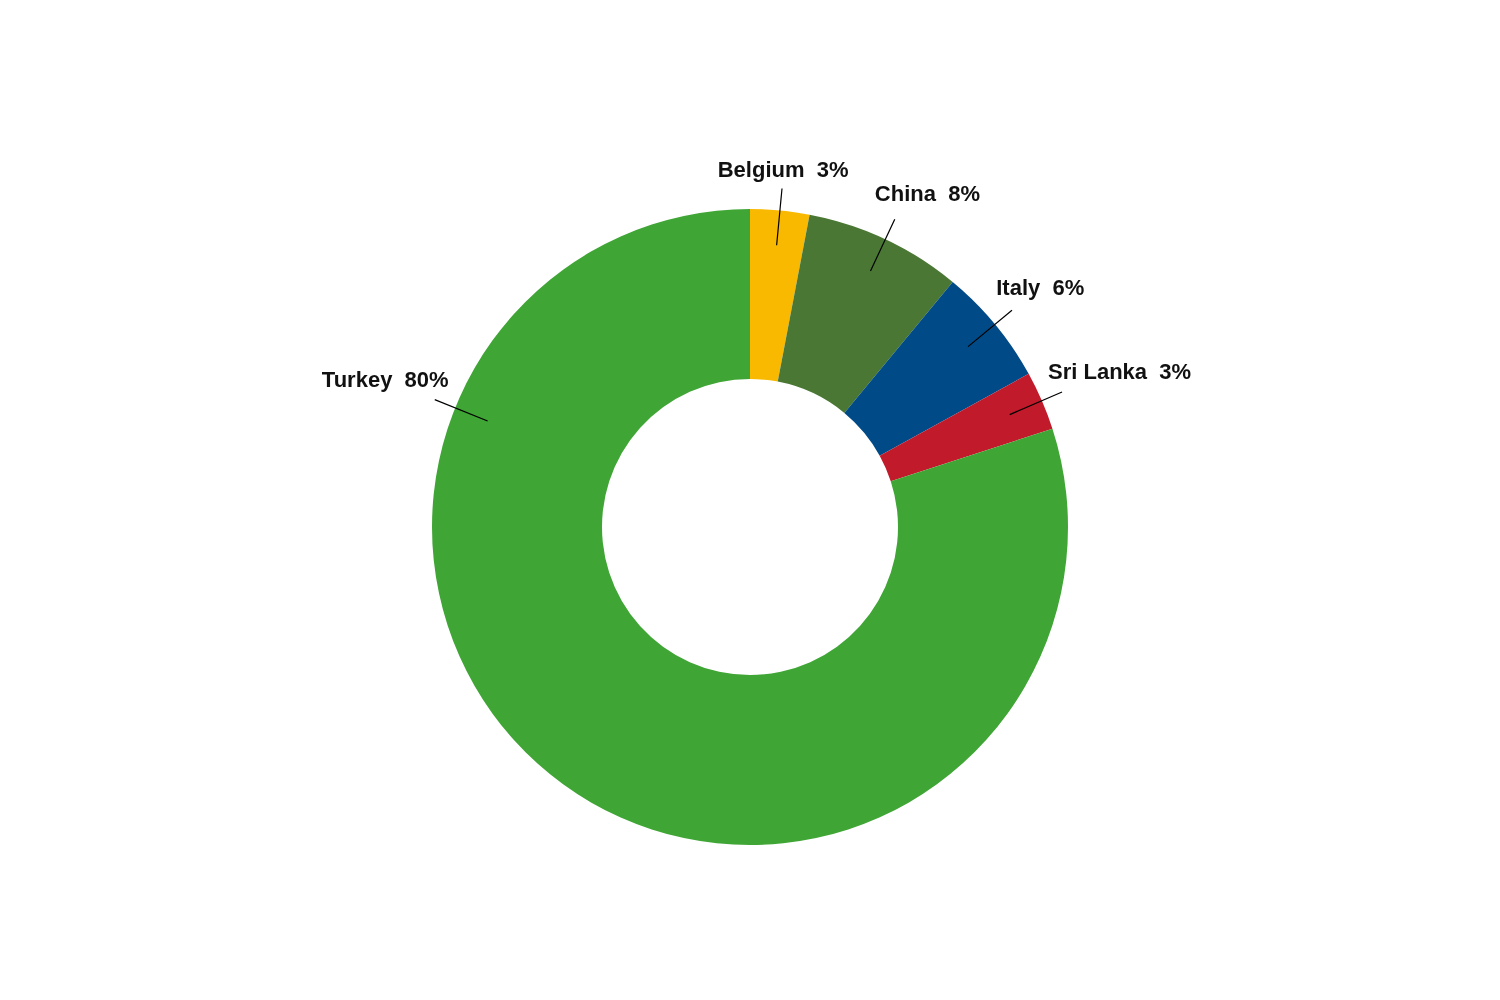  Describe the element at coordinates (1098, 372) in the screenshot. I see `slice-label: Sri Lanka` at that location.